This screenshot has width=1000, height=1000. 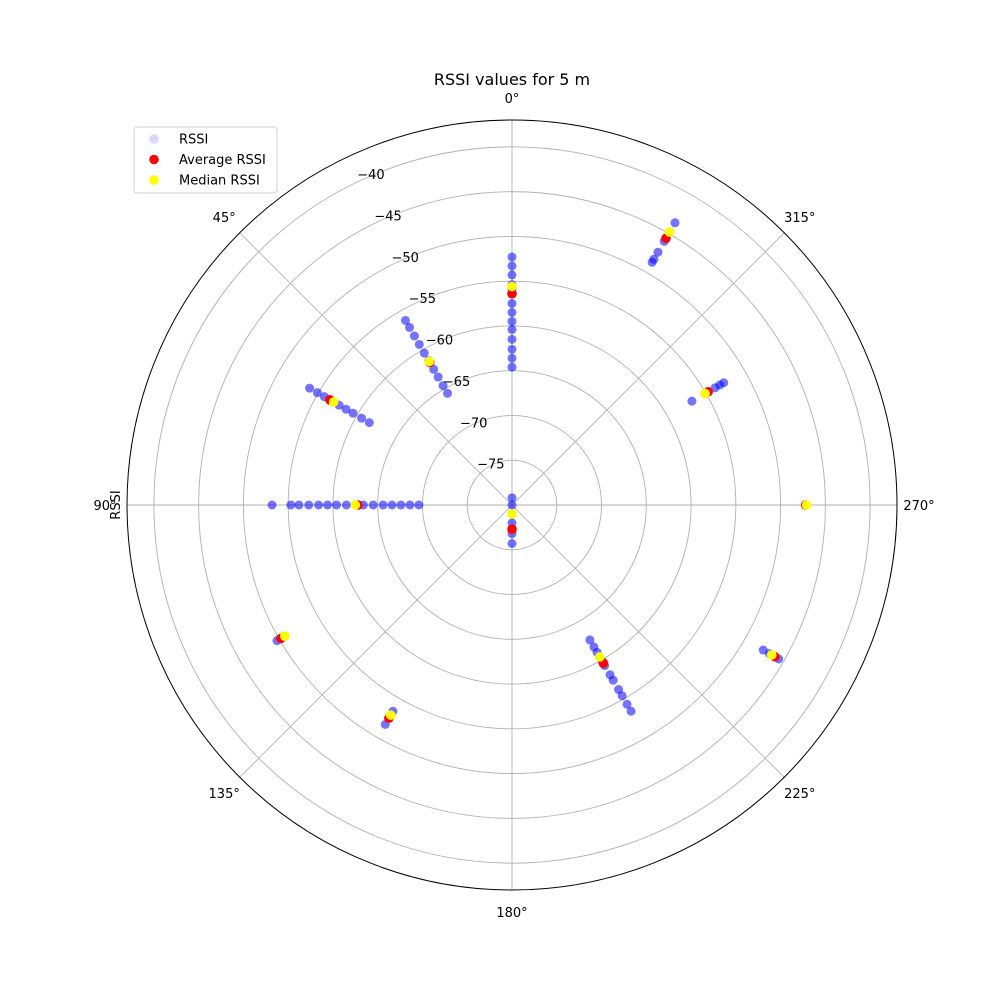 I want to click on theta-tick-label: 45°, so click(x=224, y=218).